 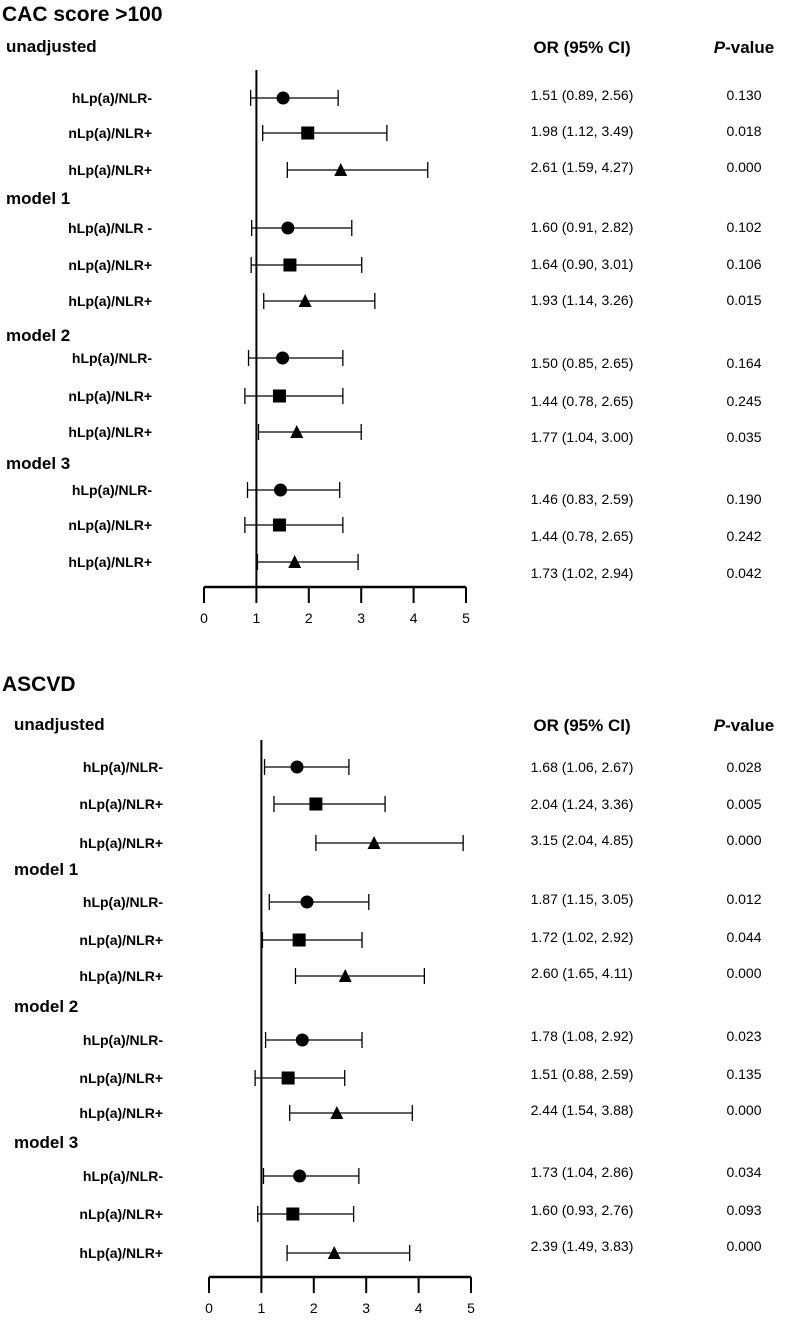 What do you see at coordinates (581, 725) in the screenshot?
I see `or-column-header: OR (95% CI)` at bounding box center [581, 725].